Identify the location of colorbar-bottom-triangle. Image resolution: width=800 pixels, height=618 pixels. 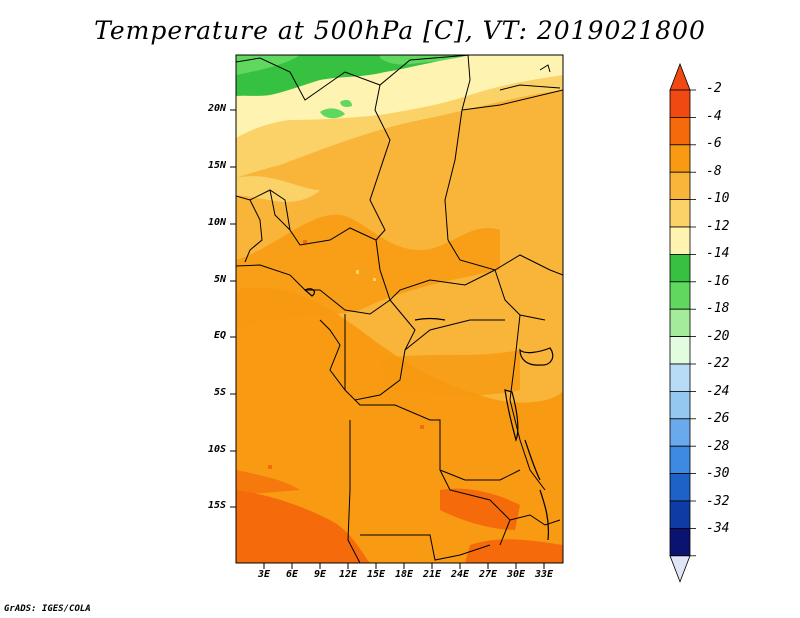
(680, 569).